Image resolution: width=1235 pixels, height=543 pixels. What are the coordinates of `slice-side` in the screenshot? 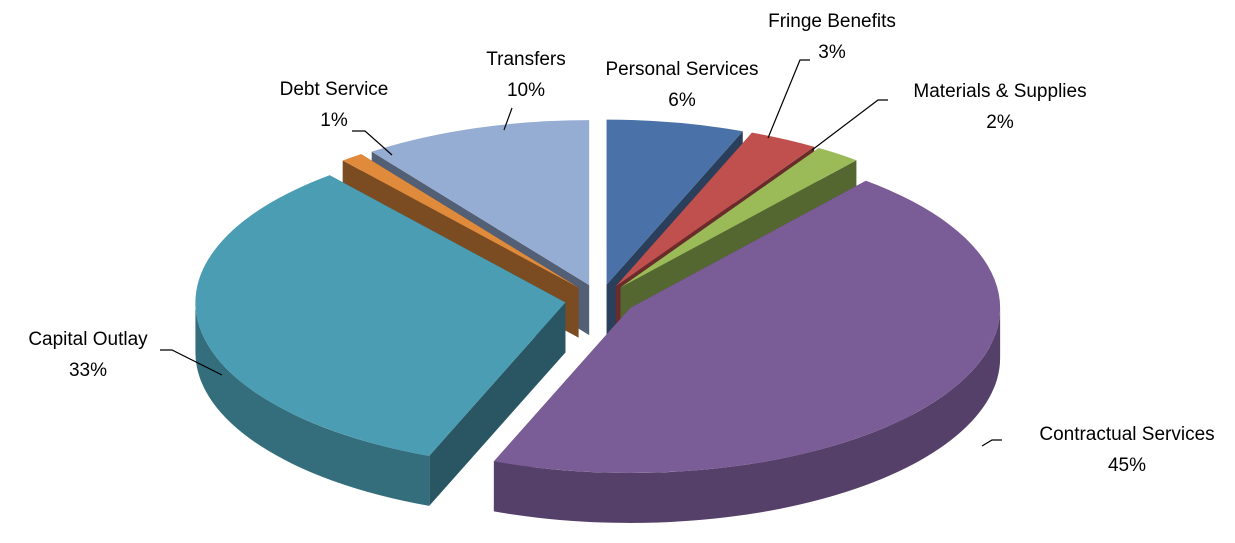 It's located at (497, 404).